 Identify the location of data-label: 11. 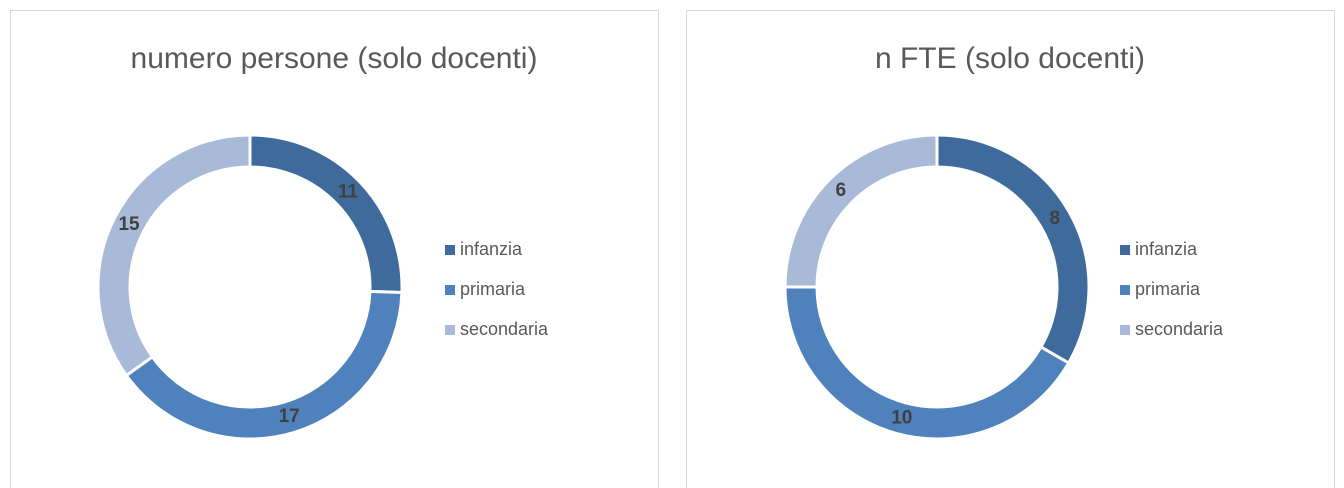
(348, 192).